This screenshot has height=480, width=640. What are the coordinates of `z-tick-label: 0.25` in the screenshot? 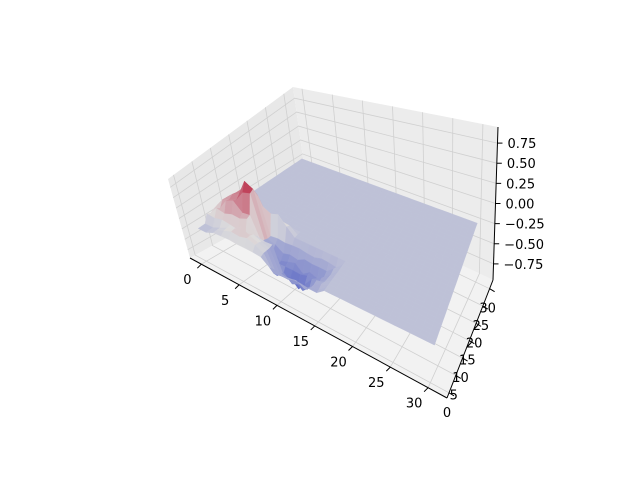 It's located at (520, 184).